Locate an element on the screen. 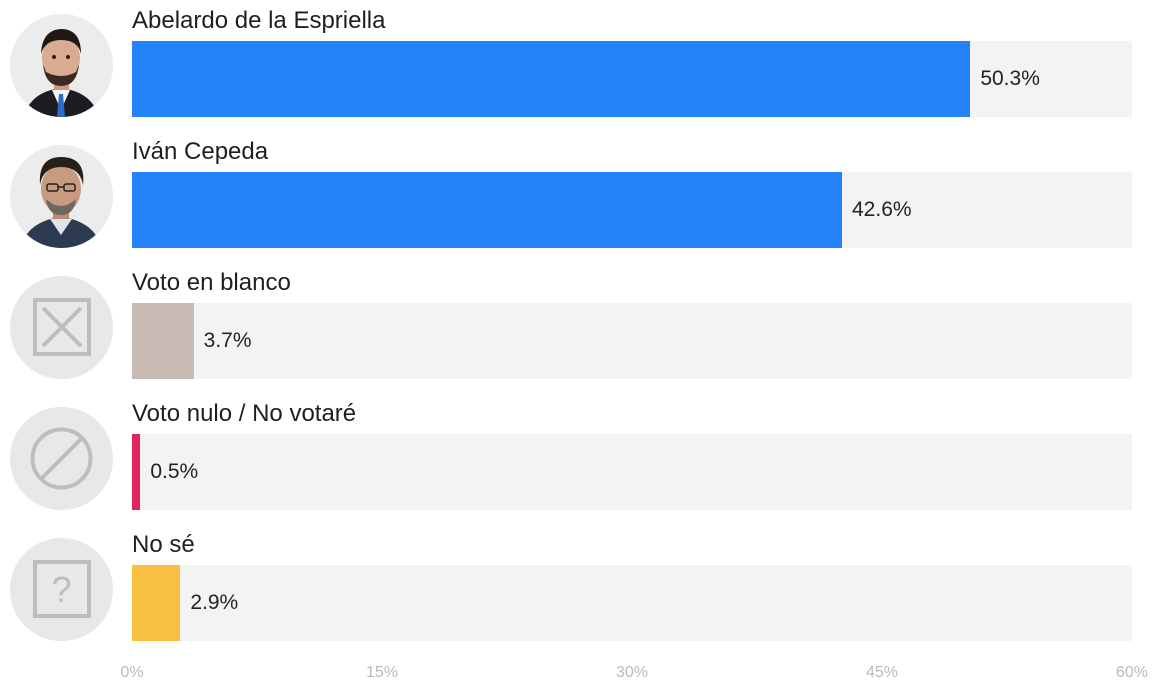 This screenshot has height=686, width=1152. x-tick-label: 30% is located at coordinates (632, 672).